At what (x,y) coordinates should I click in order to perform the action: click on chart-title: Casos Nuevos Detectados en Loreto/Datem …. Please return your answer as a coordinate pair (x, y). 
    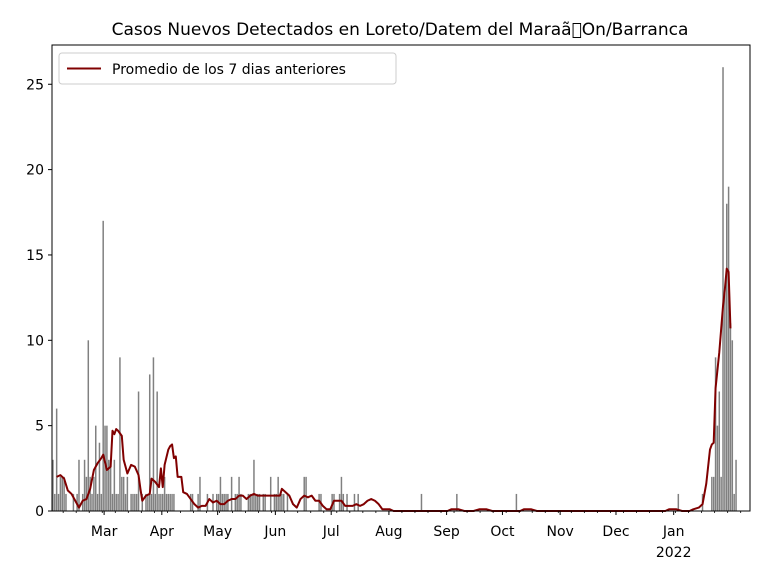
    Looking at the image, I should click on (400, 30).